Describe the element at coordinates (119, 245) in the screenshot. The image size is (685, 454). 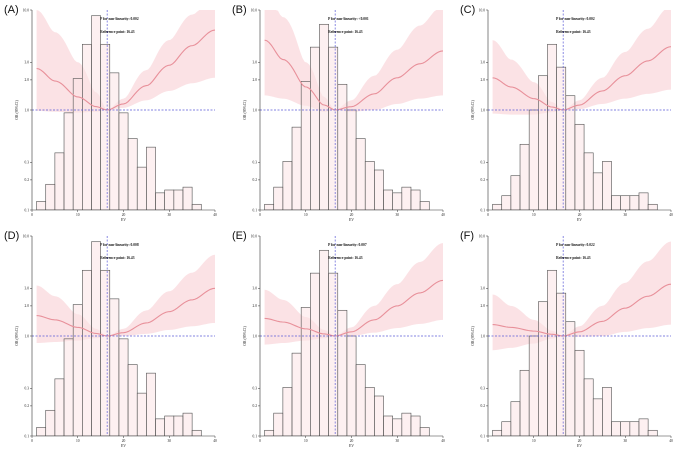
I see `nonlinearity-annotation: P for non-linearity: 0.008` at that location.